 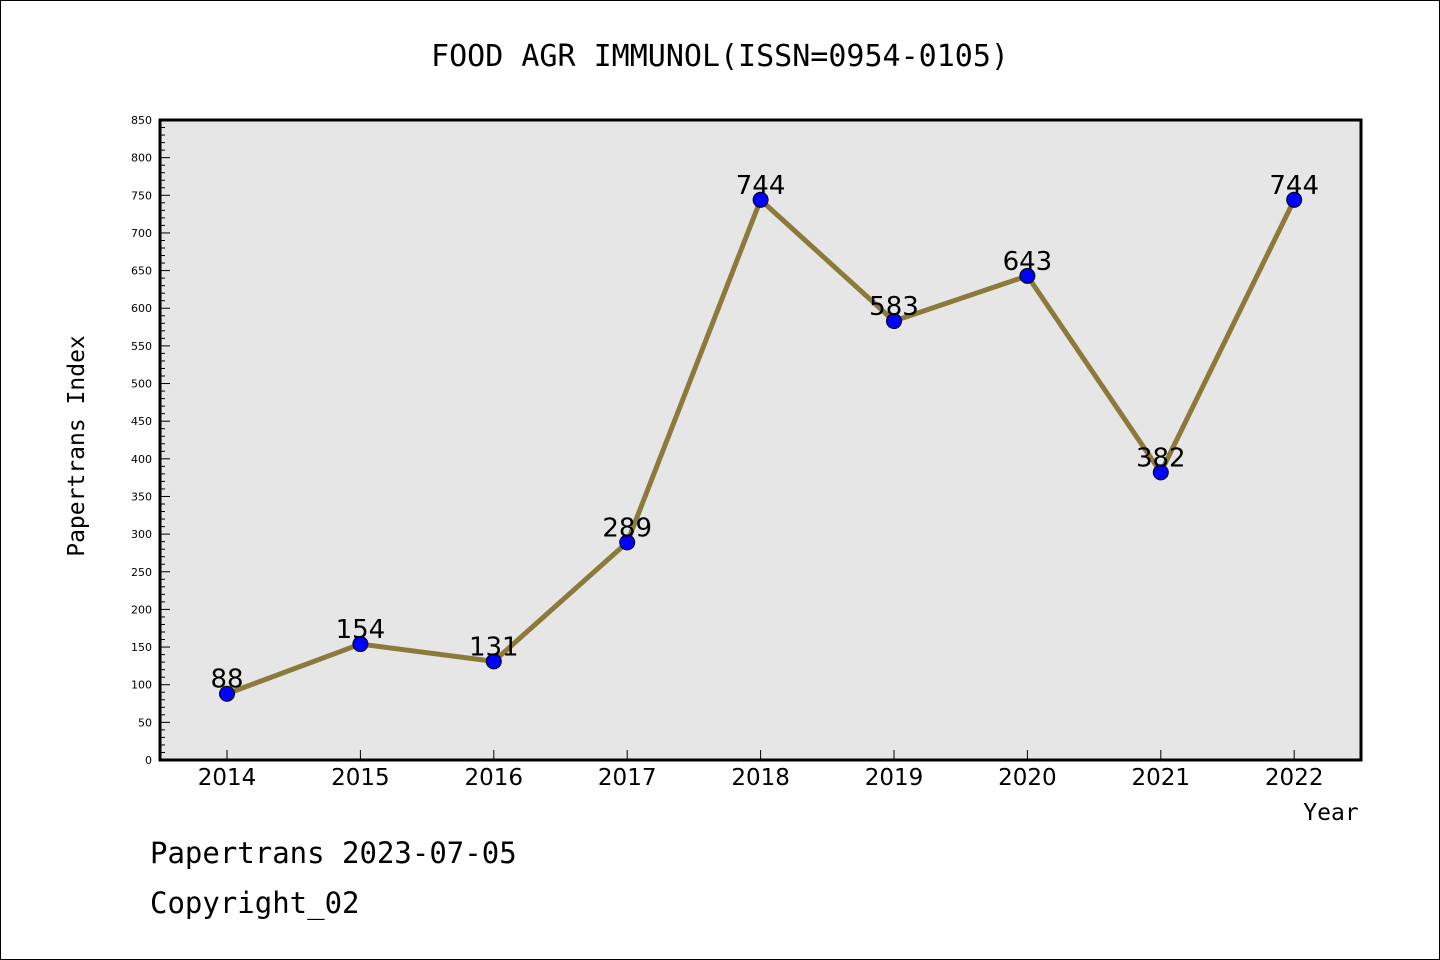 What do you see at coordinates (1028, 262) in the screenshot?
I see `data-label: 643` at bounding box center [1028, 262].